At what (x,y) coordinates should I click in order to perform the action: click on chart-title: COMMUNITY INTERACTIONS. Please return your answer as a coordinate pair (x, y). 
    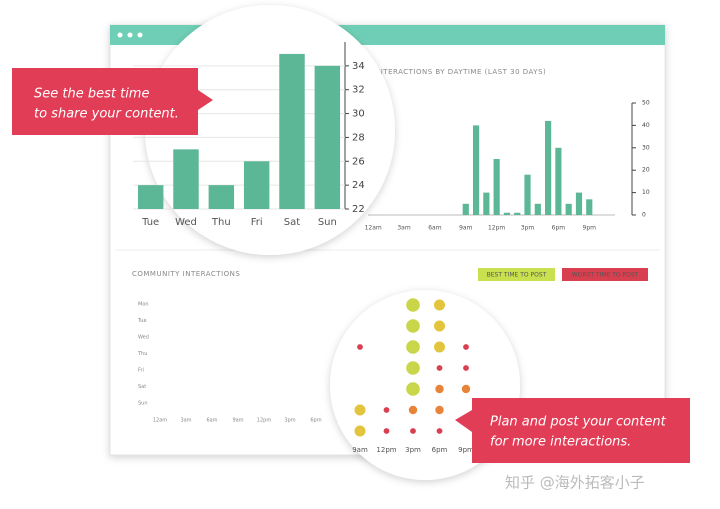
    Looking at the image, I should click on (186, 274).